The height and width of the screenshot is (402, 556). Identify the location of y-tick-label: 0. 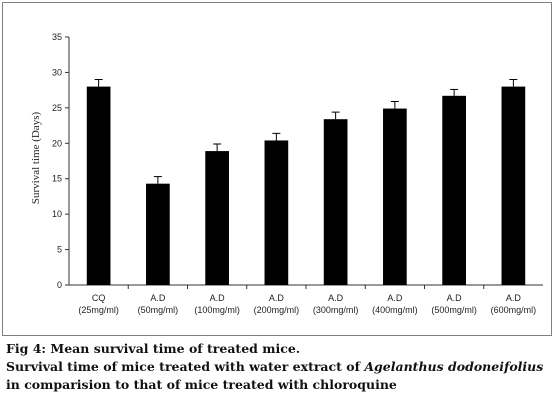
(59, 285).